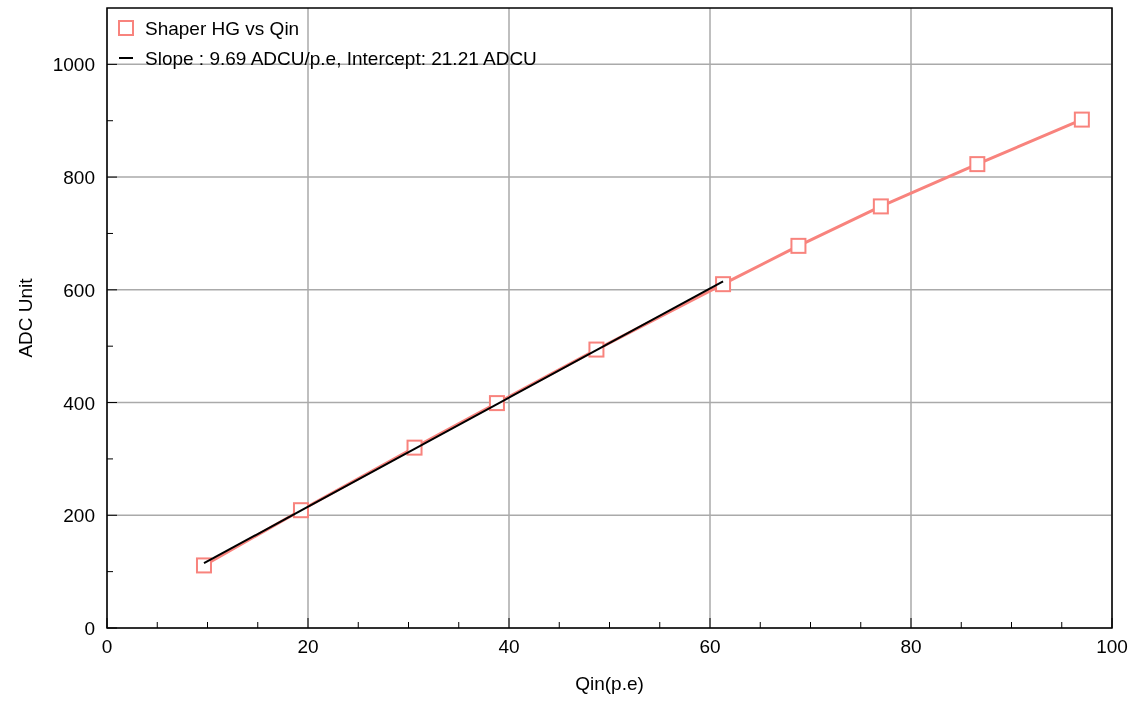  I want to click on y-tick-label: 400, so click(79, 403).